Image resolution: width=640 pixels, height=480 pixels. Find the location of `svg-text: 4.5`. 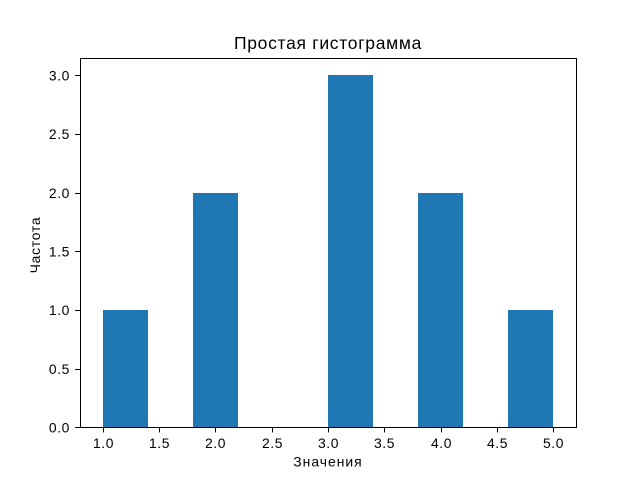

svg-text: 4.5 is located at coordinates (497, 443).